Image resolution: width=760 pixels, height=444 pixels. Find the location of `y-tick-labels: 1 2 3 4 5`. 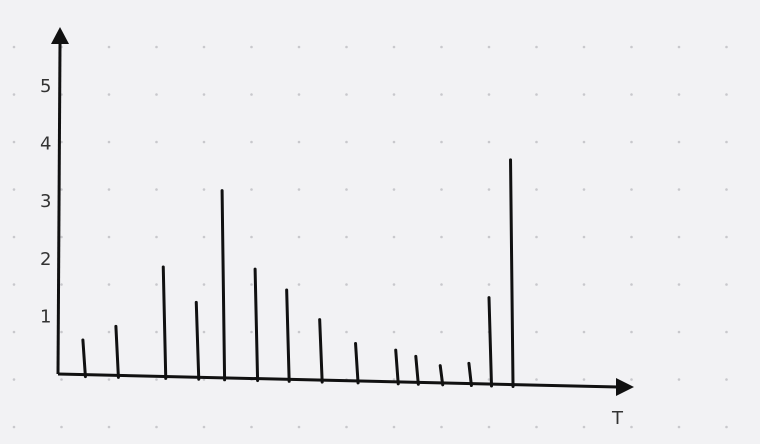

y-tick-labels: 1 2 3 4 5 is located at coordinates (45, 201).